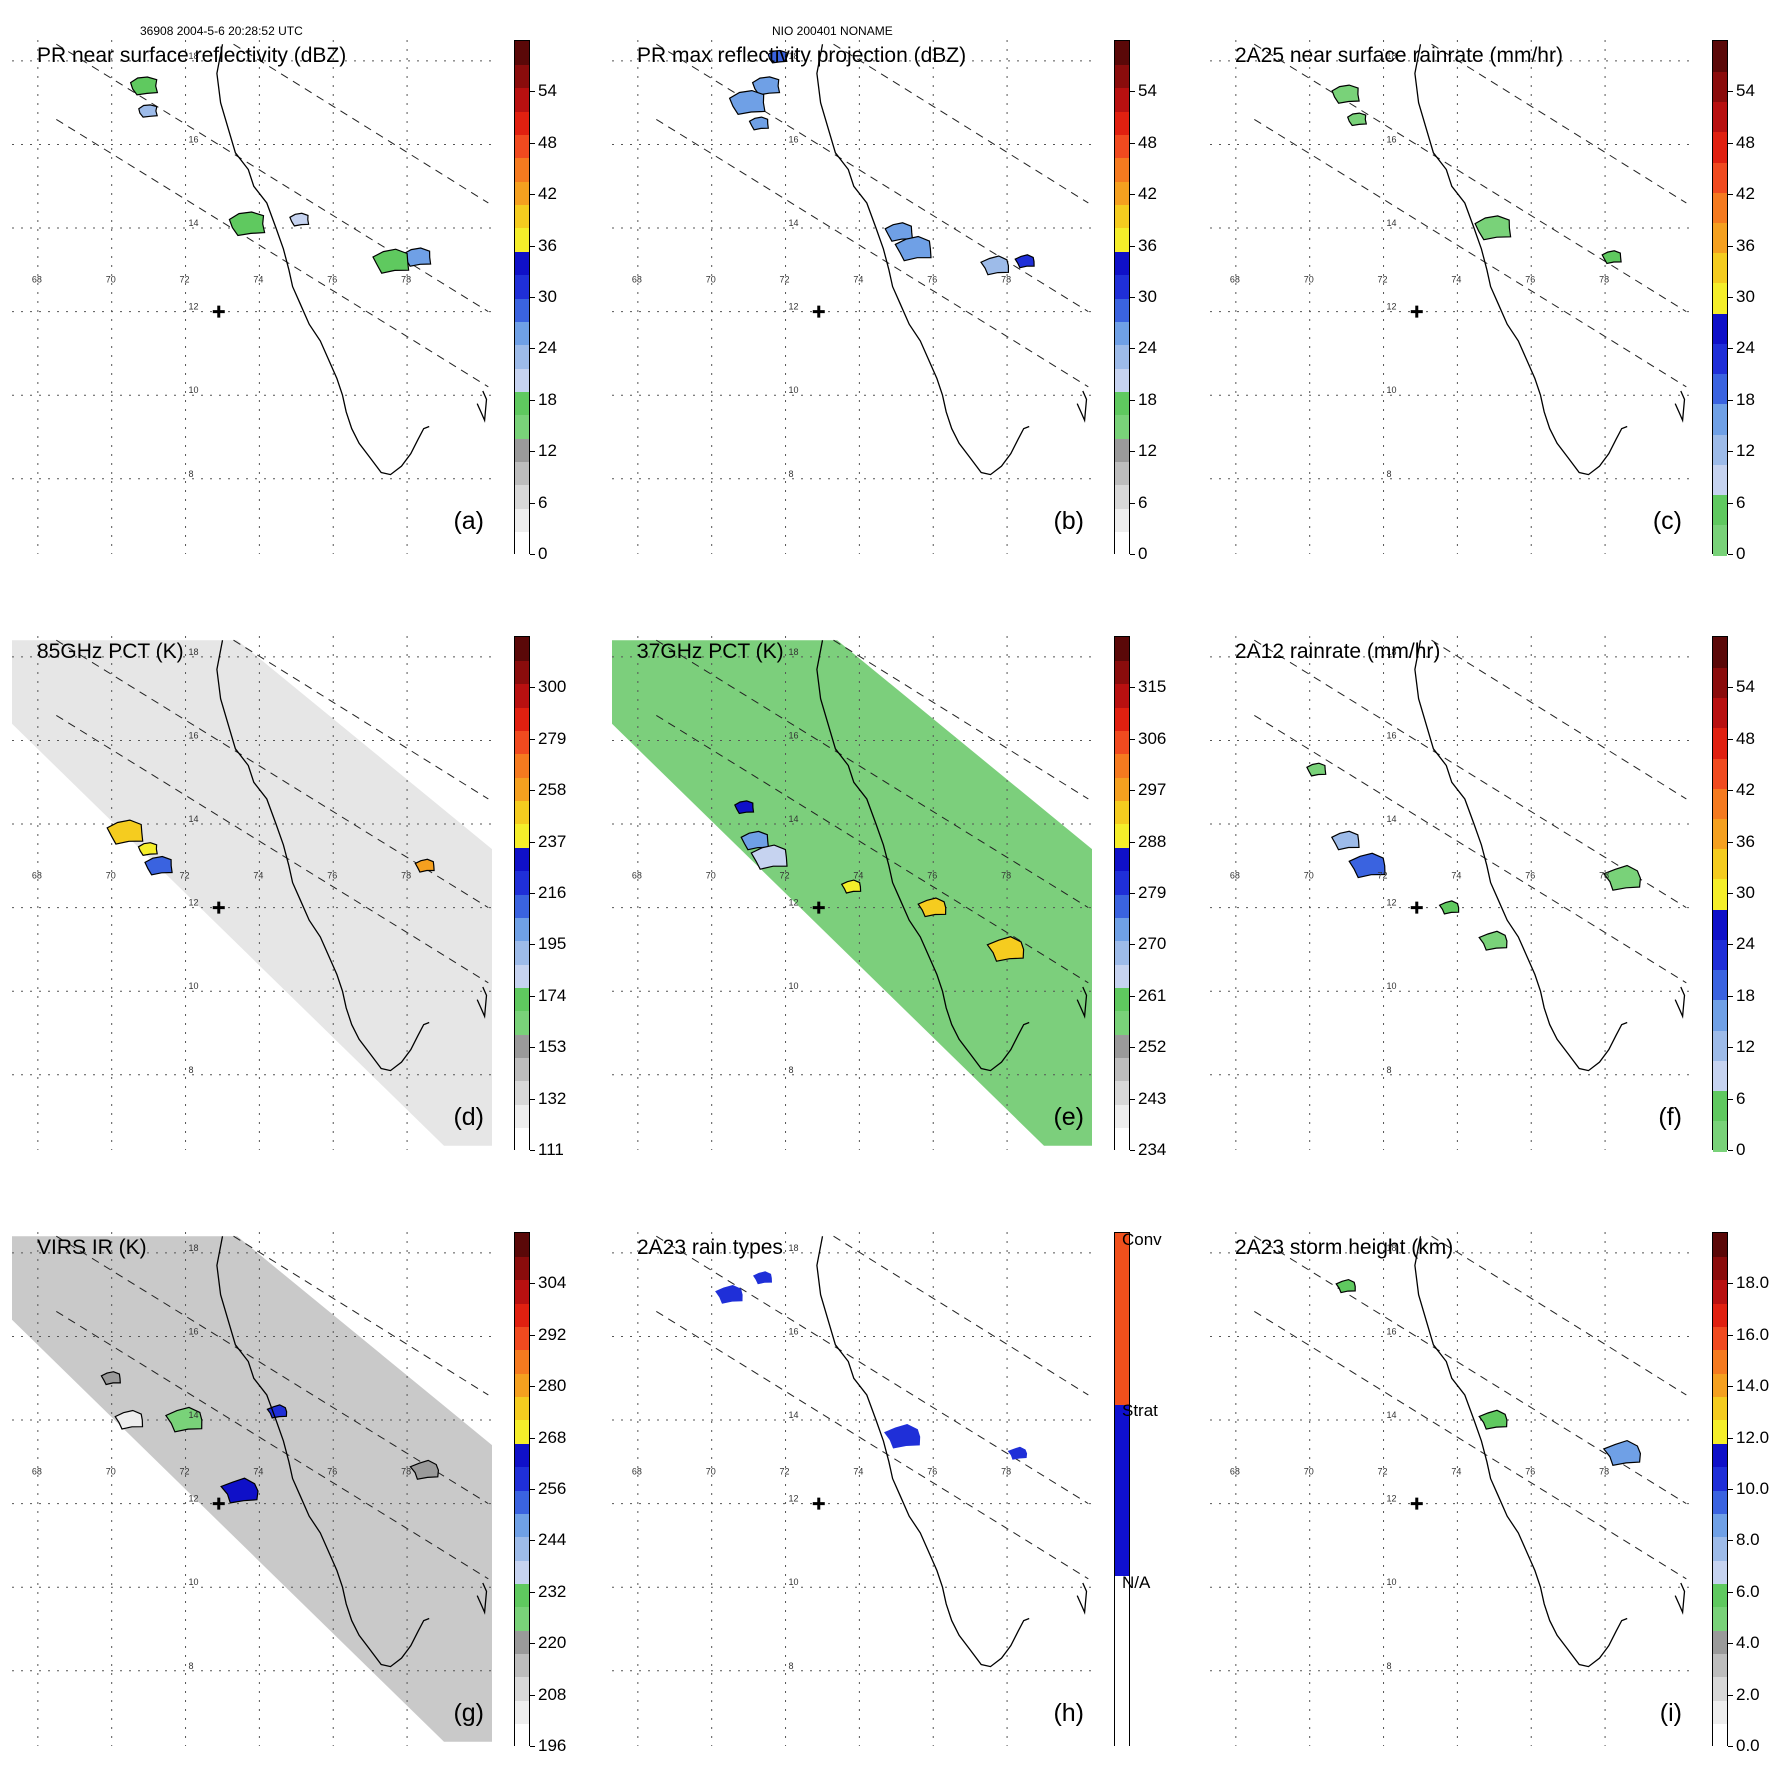 Image resolution: width=1771 pixels, height=1771 pixels. What do you see at coordinates (221, 31) in the screenshot?
I see `orbit-time-label: 36908 2004-5-6 20:28:52 UTC` at bounding box center [221, 31].